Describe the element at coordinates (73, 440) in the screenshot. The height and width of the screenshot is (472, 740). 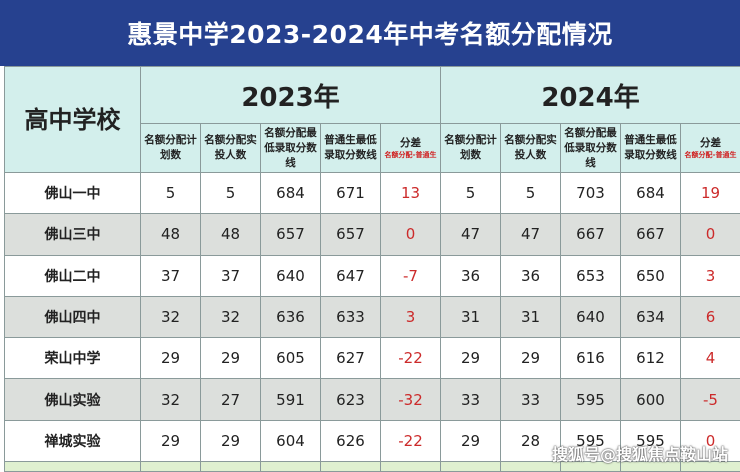
I see `school-name: 禅城实验` at that location.